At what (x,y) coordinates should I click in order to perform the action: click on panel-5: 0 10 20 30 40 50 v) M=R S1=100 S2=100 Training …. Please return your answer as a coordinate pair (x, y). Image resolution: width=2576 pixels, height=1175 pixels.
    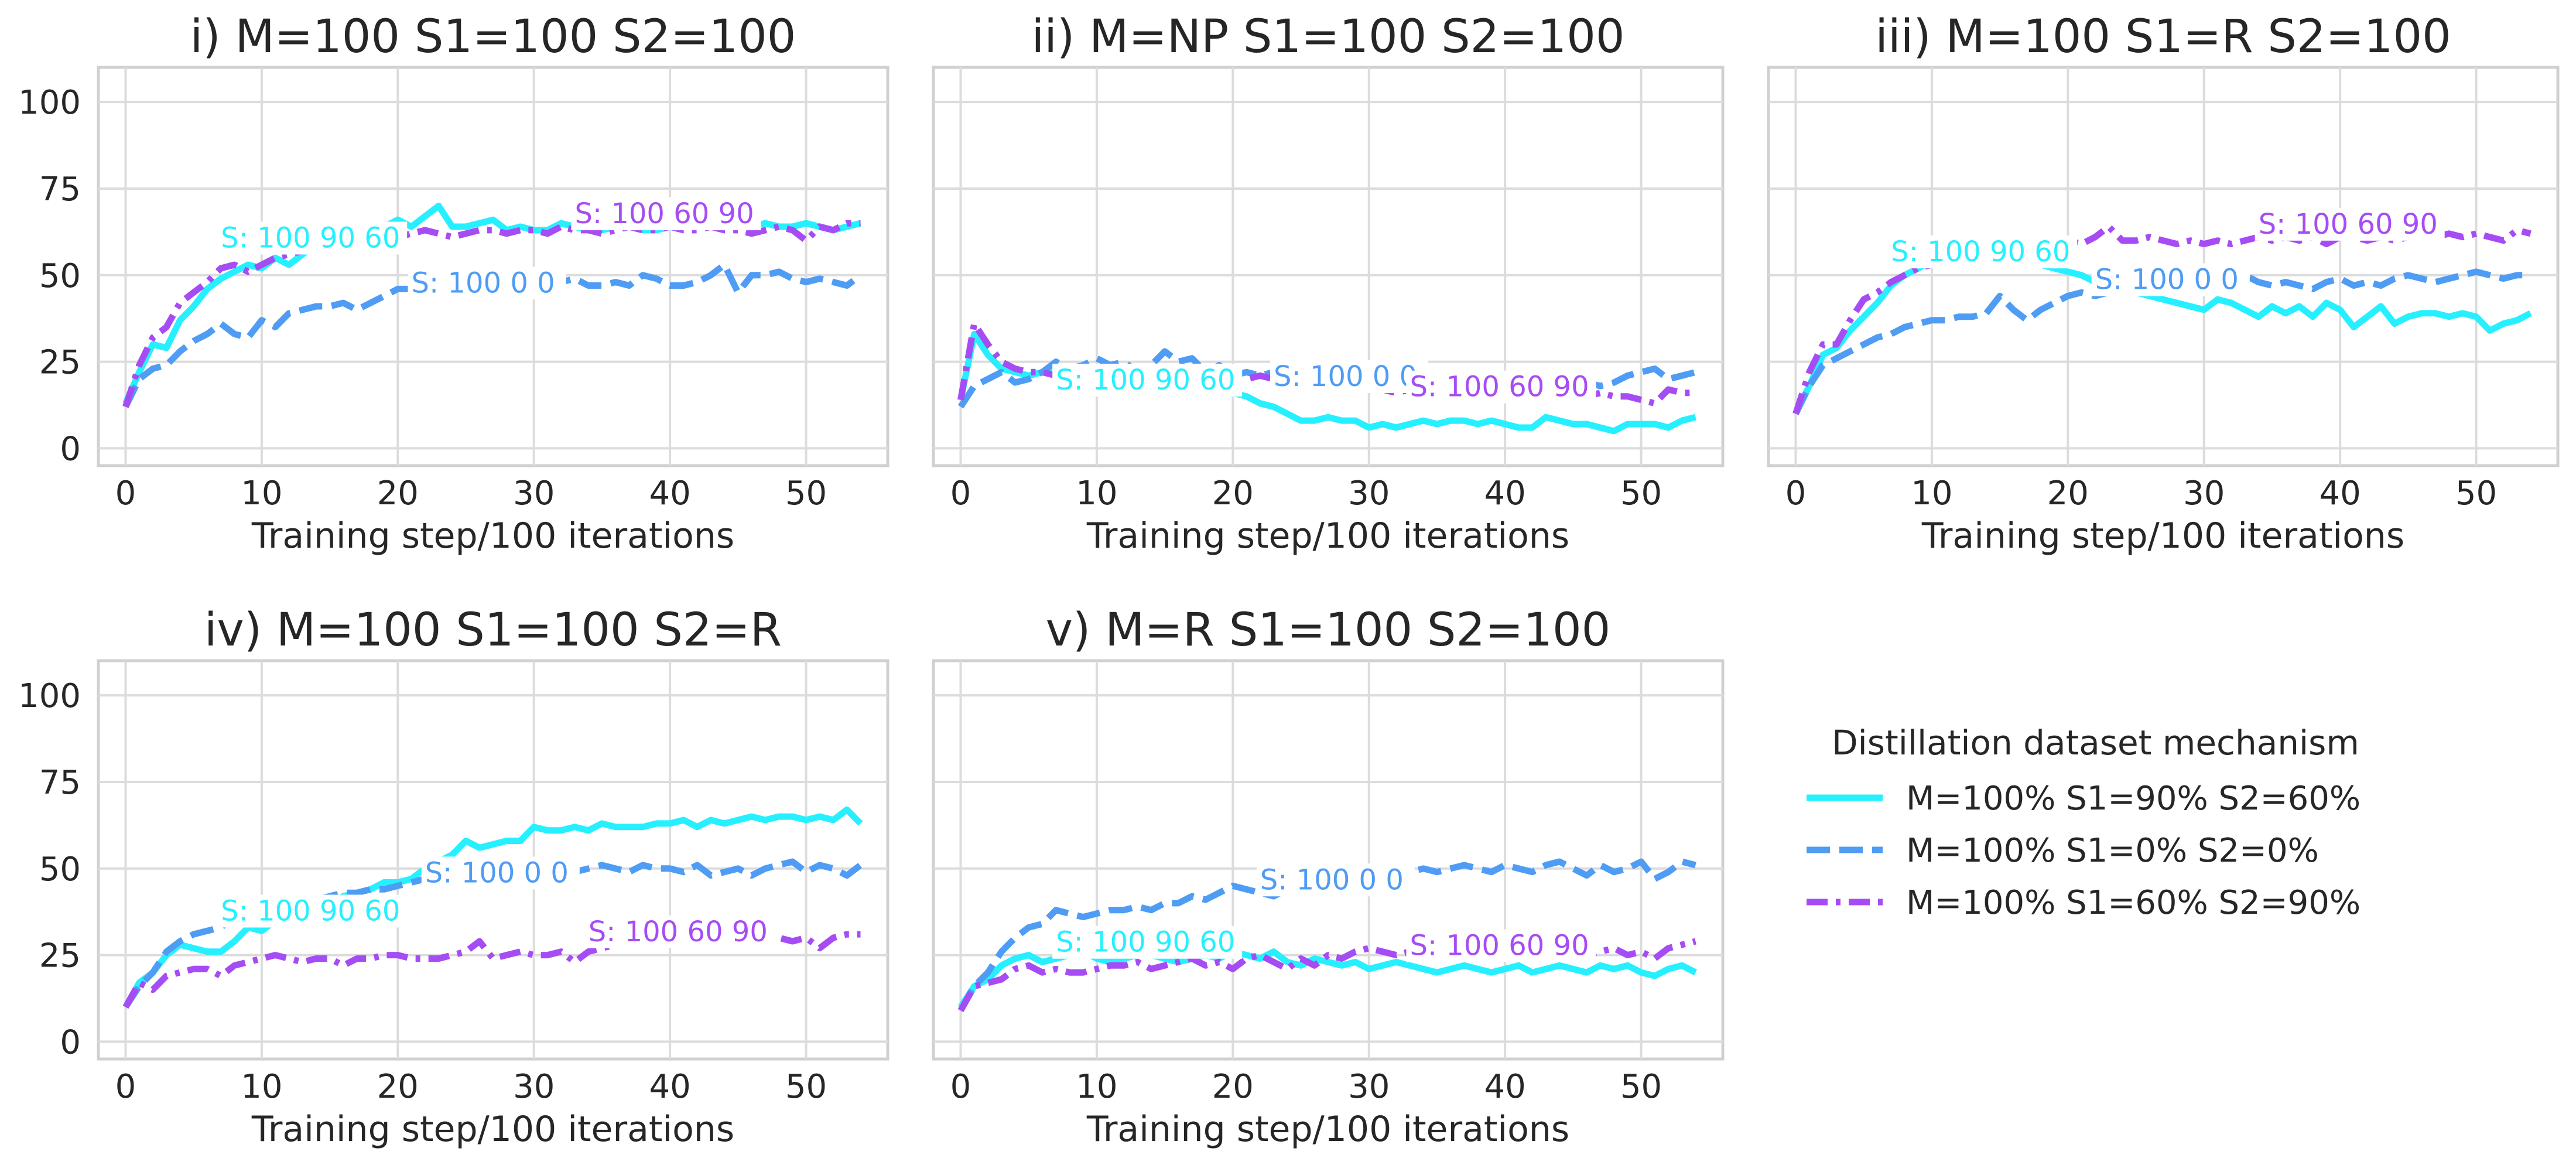
    Looking at the image, I should click on (1328, 877).